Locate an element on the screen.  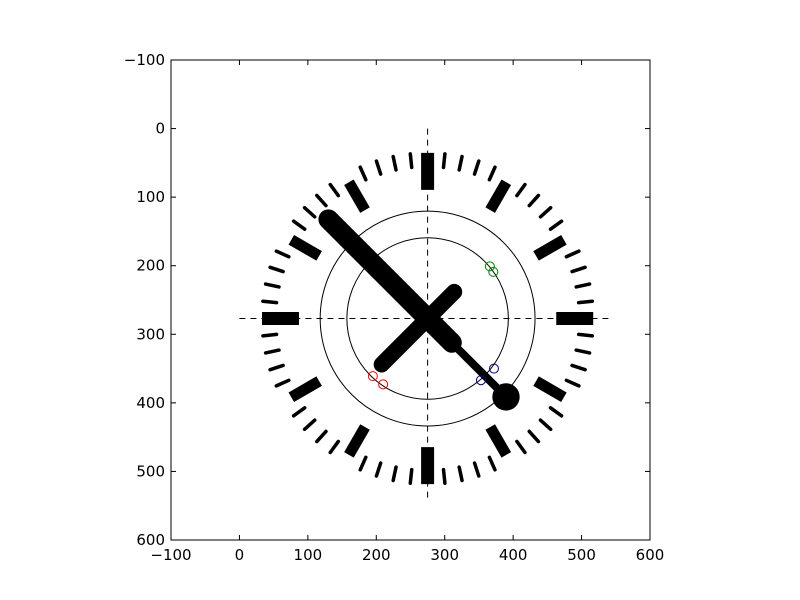
second-hand-blob is located at coordinates (506, 397).